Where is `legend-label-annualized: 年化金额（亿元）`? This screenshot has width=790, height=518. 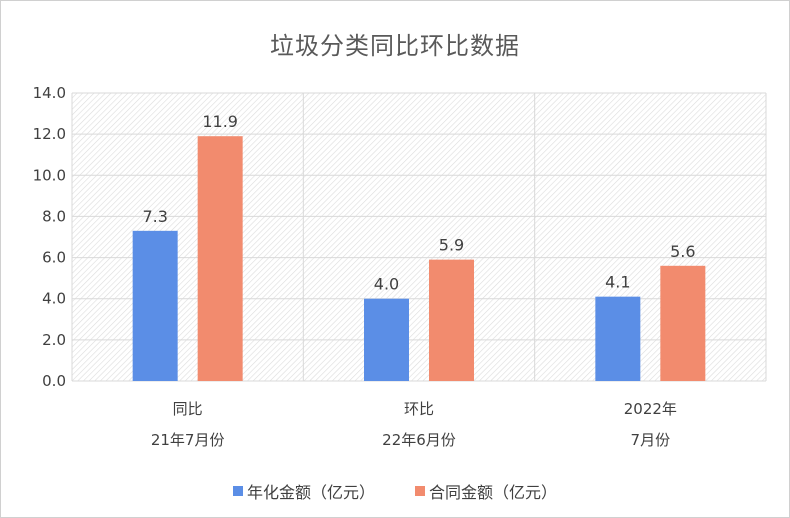 legend-label-annualized: 年化金额（亿元） is located at coordinates (310, 492).